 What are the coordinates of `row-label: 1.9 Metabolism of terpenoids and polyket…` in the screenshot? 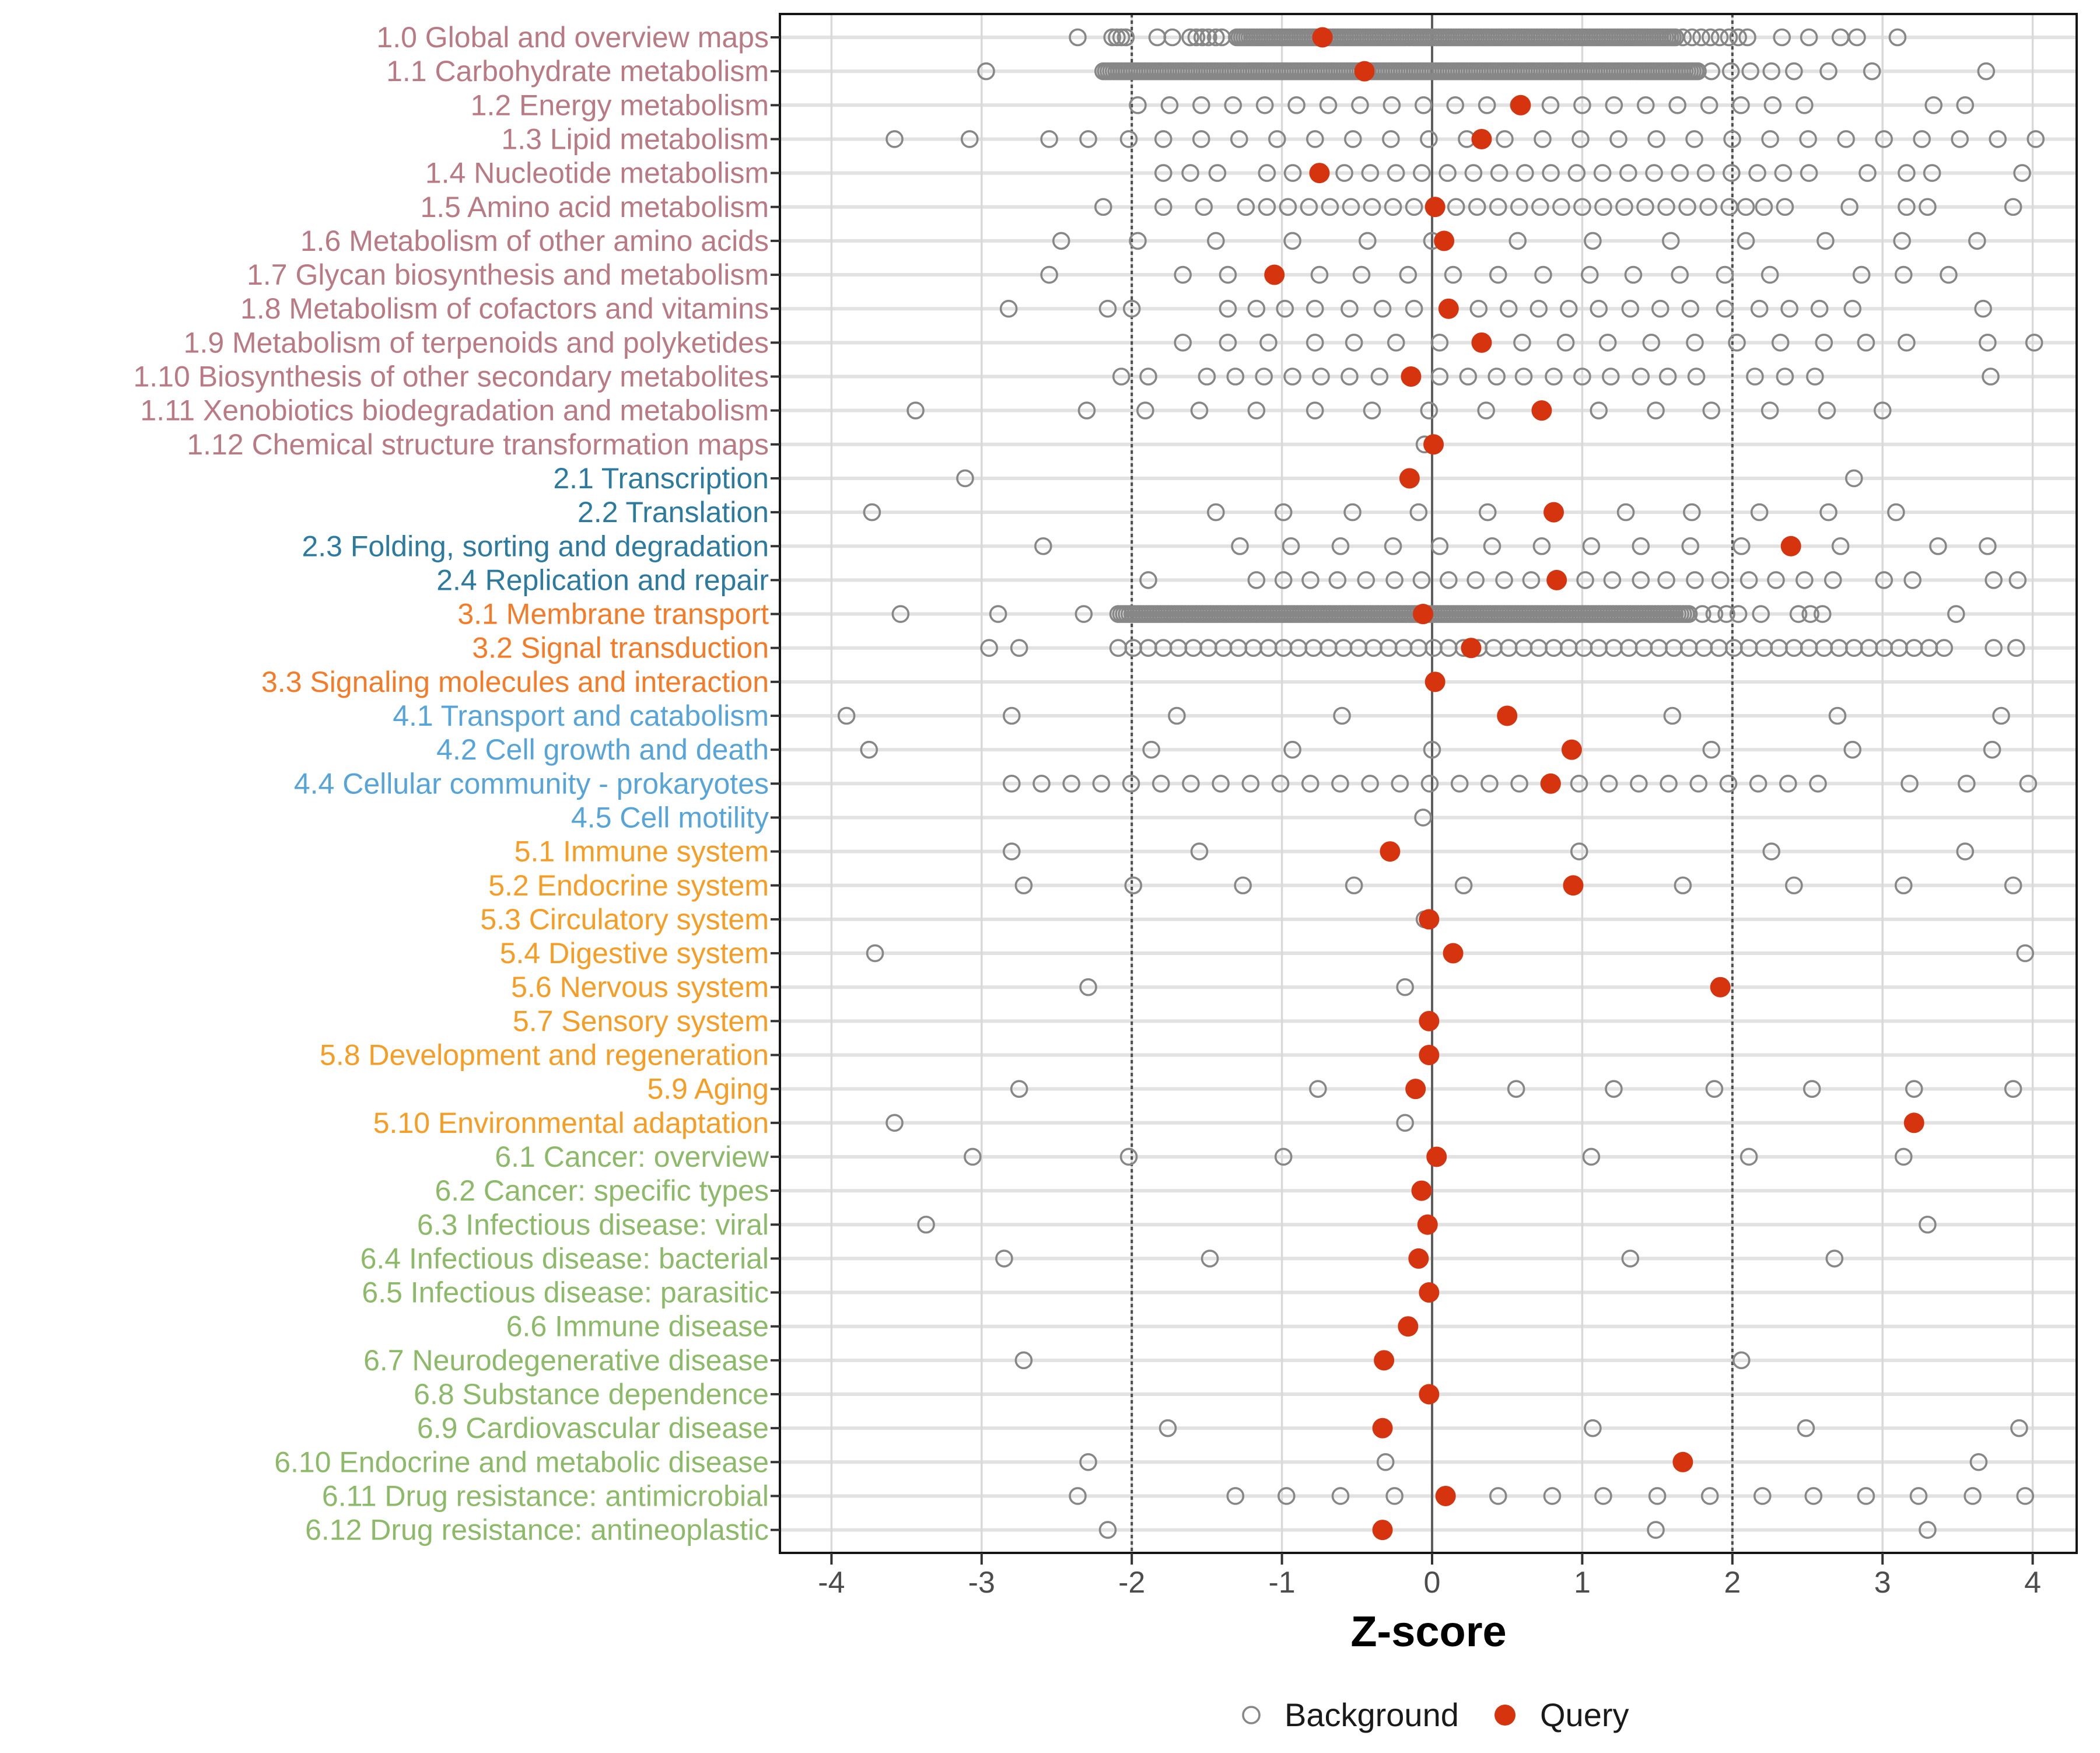 It's located at (476, 342).